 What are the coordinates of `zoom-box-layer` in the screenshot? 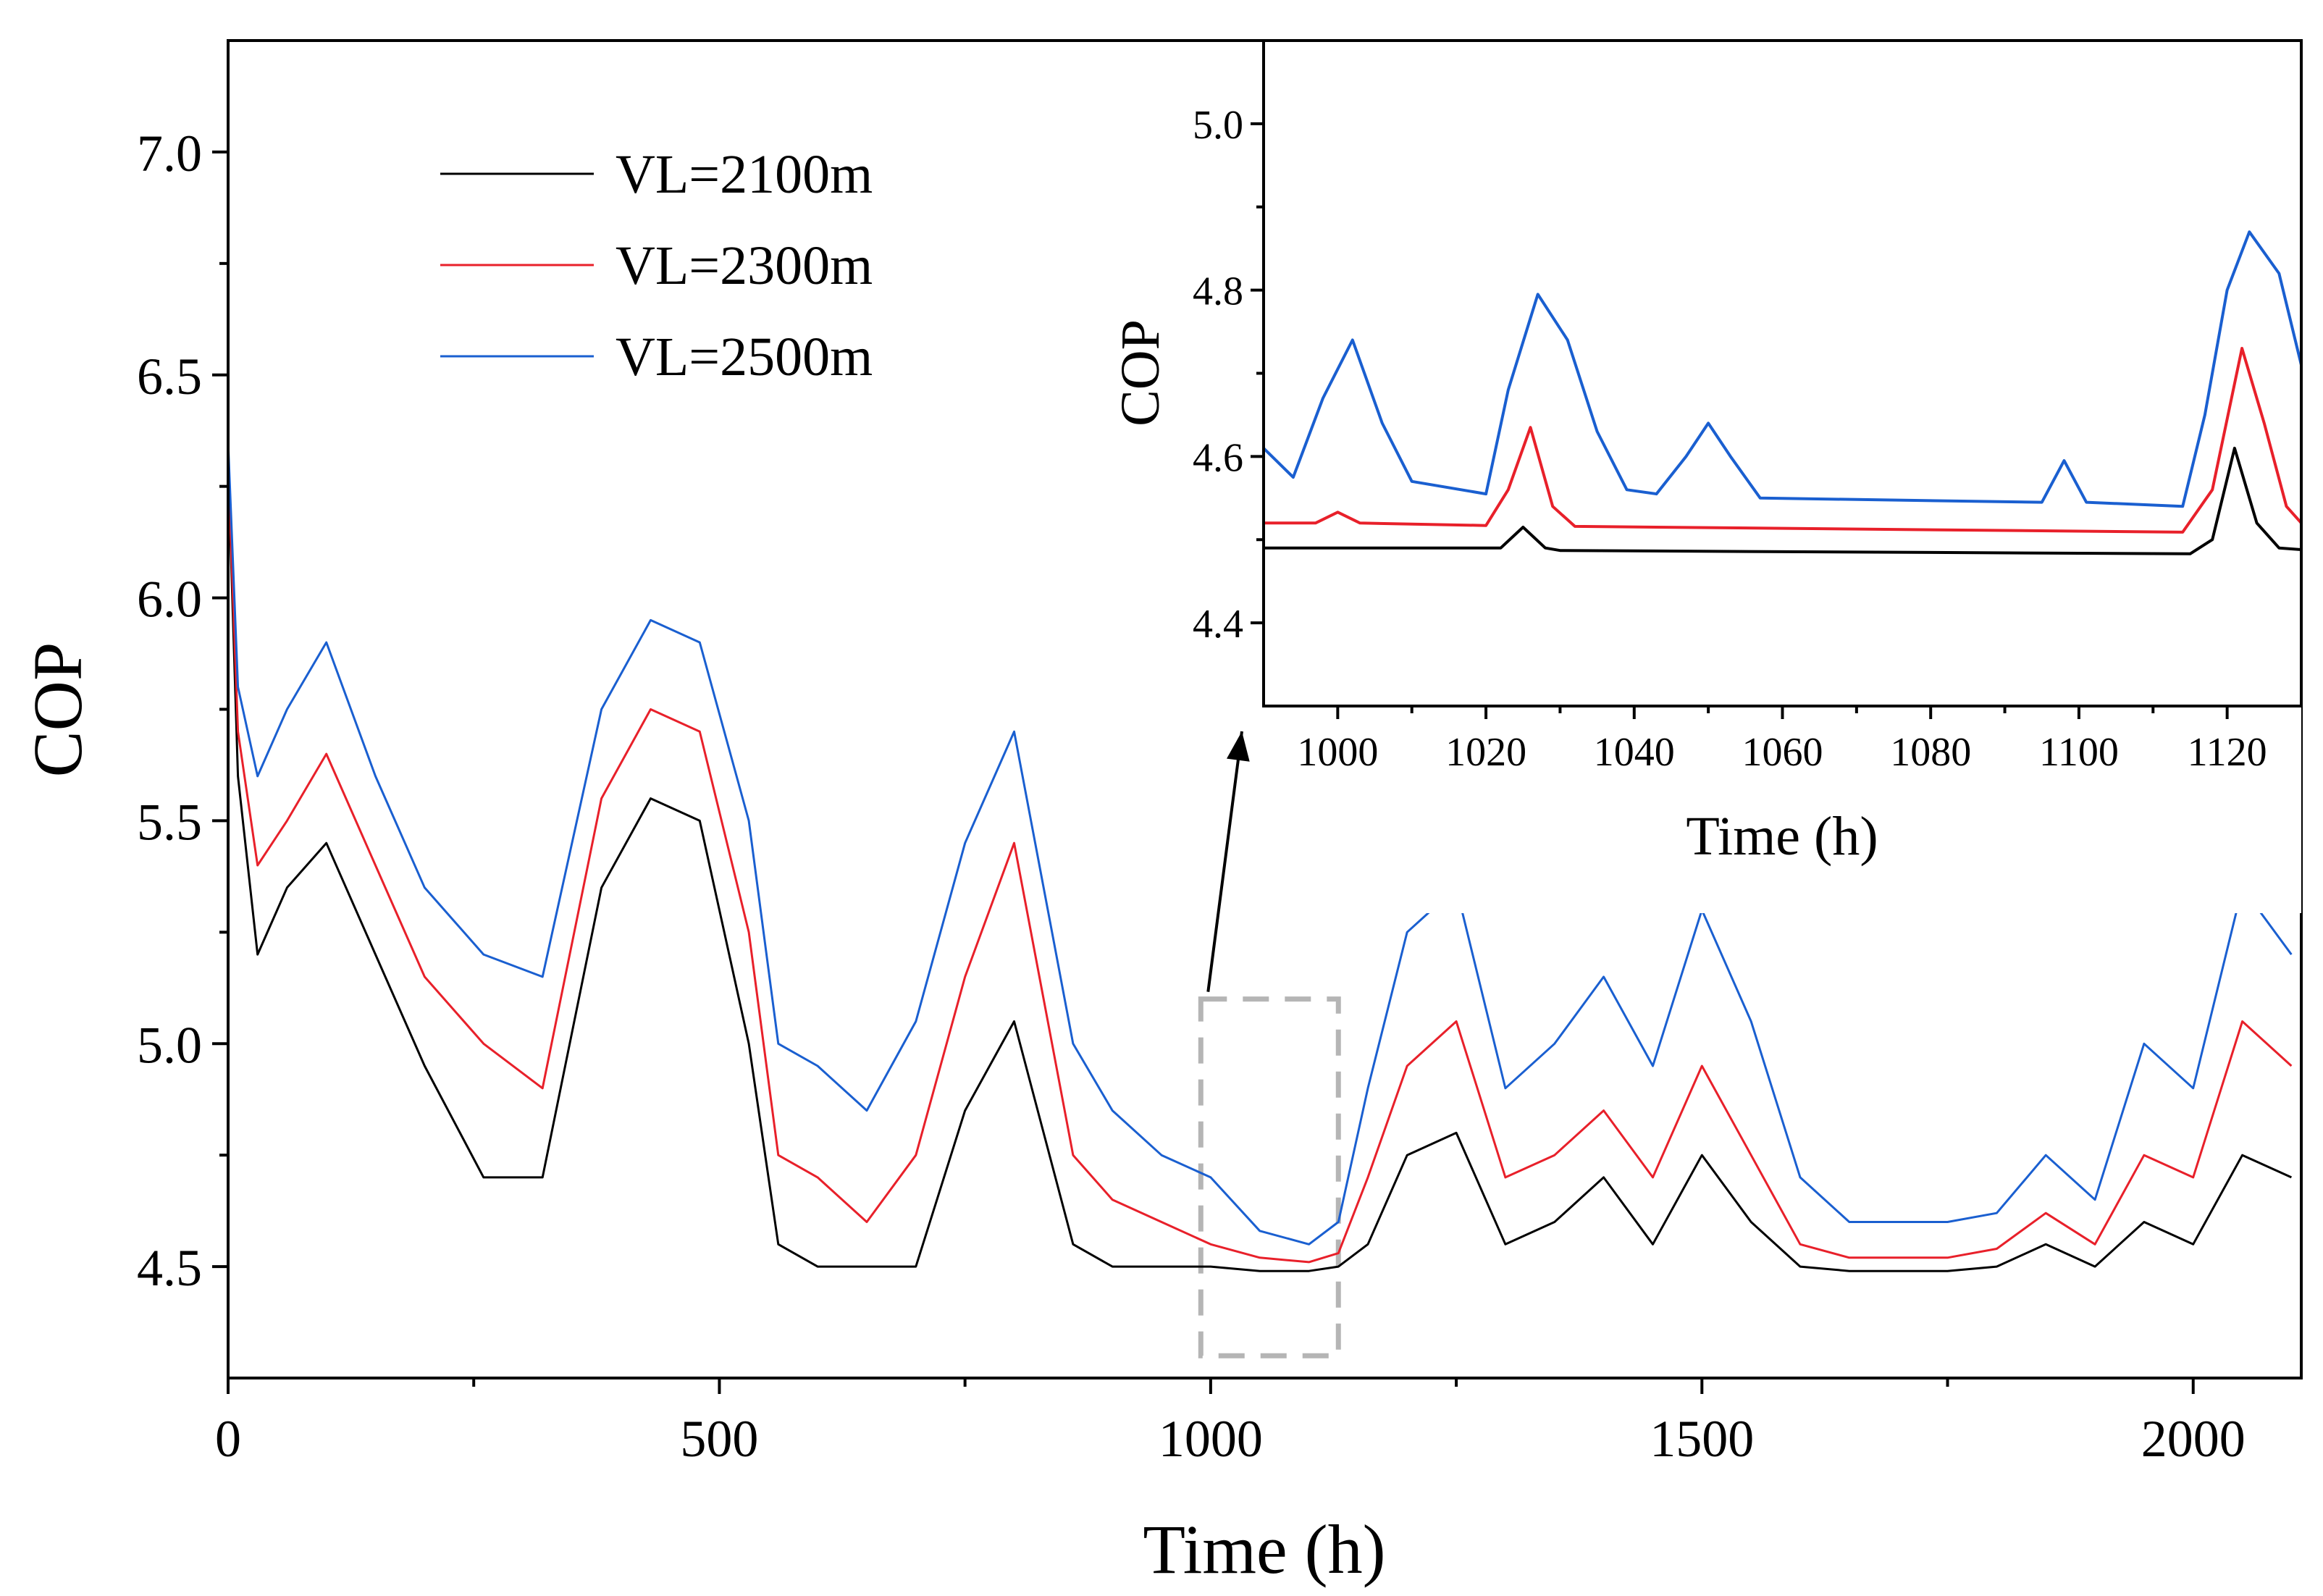 It's located at (1269, 1177).